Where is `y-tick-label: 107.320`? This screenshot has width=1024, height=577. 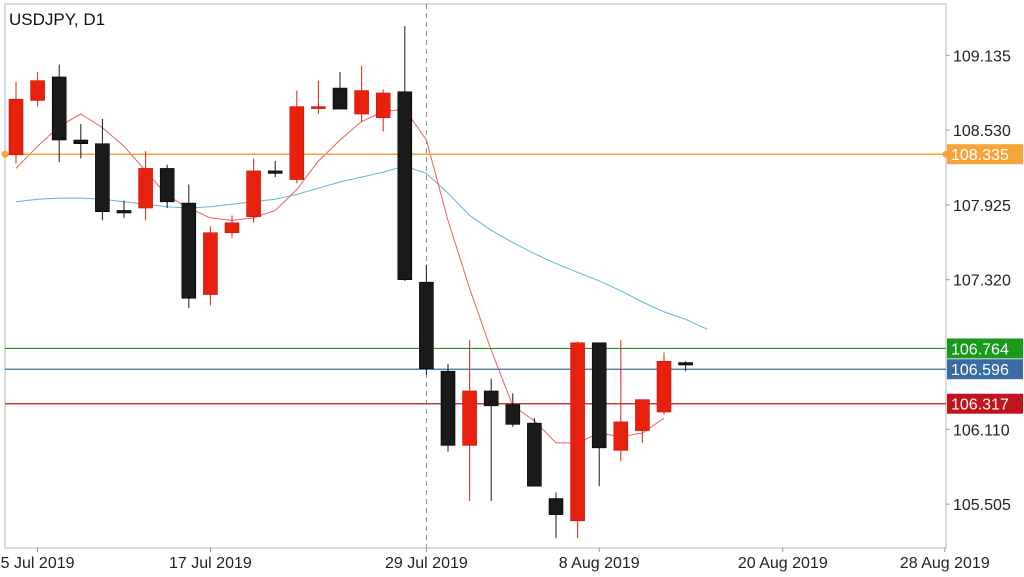 y-tick-label: 107.320 is located at coordinates (982, 281).